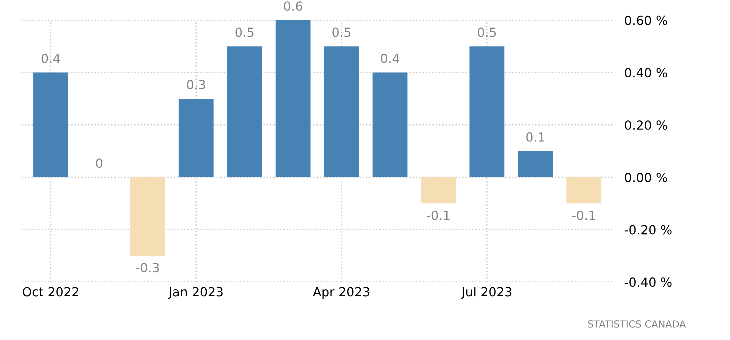  What do you see at coordinates (341, 293) in the screenshot?
I see `x-tick-label: Apr 2023` at bounding box center [341, 293].